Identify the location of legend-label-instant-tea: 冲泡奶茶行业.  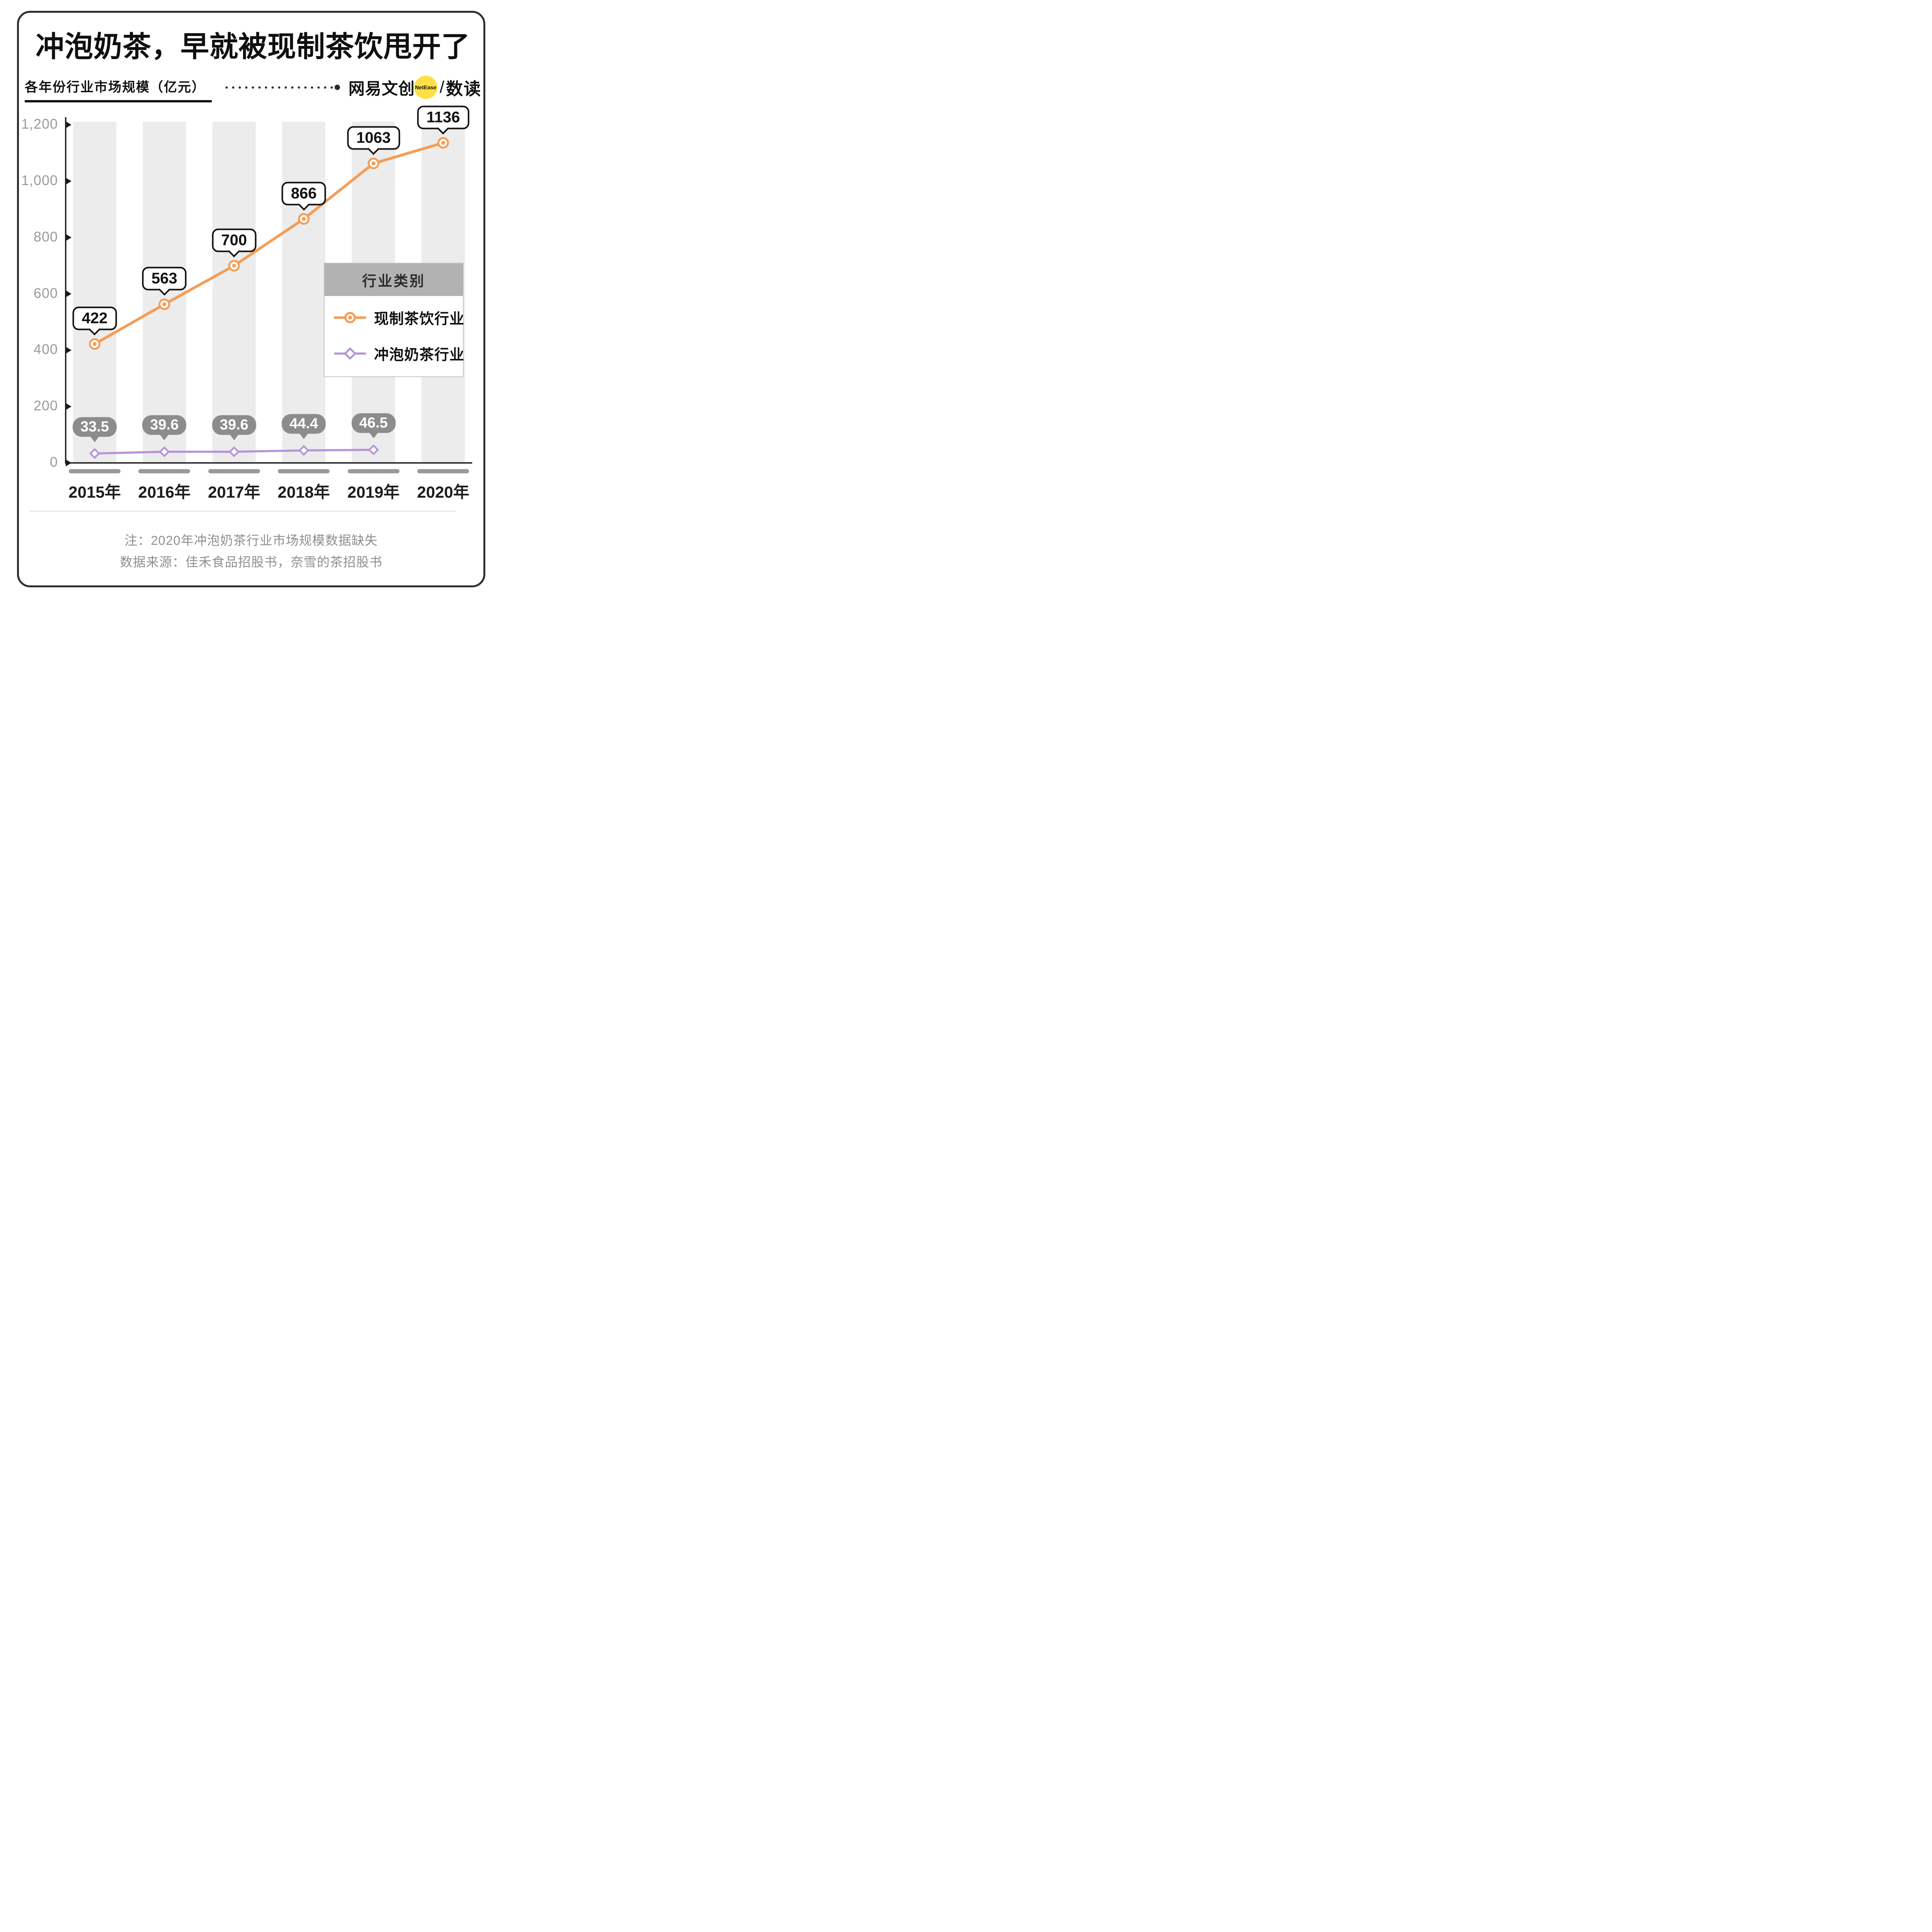
(420, 355).